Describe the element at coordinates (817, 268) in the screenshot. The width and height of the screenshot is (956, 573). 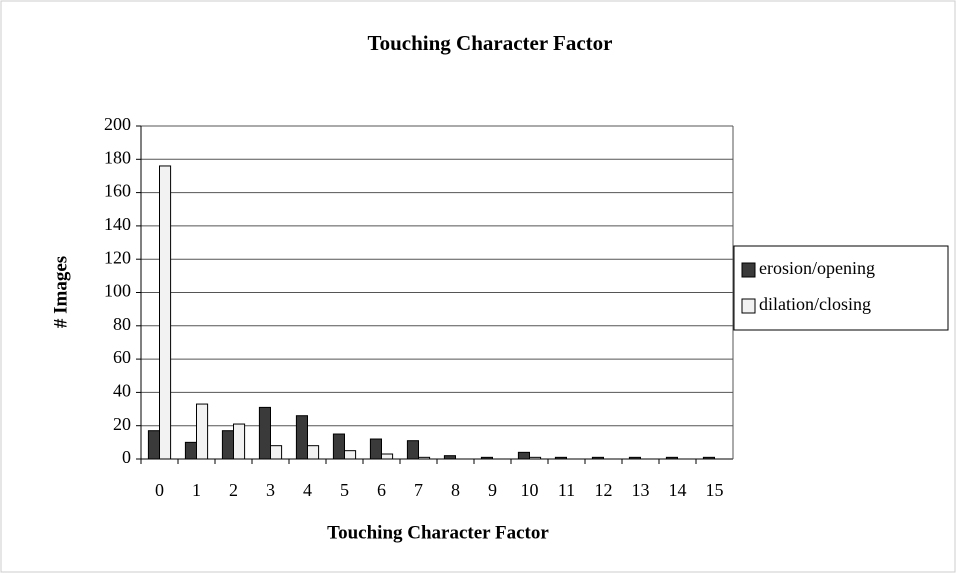
I see `legend-label: erosion/opening` at that location.